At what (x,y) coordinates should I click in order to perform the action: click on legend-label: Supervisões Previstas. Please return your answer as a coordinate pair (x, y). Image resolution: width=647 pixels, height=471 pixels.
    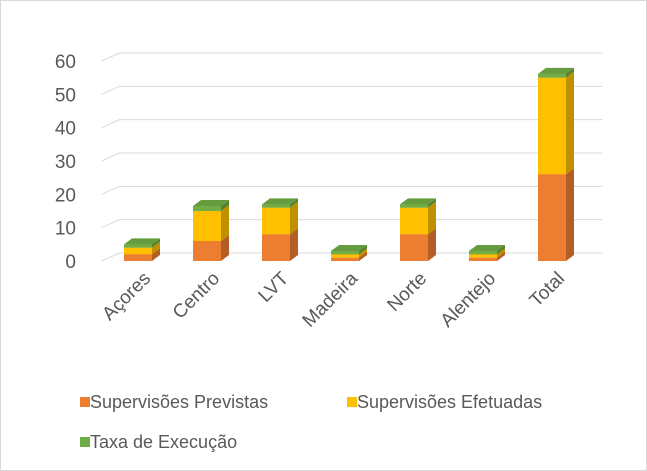
    Looking at the image, I should click on (179, 402).